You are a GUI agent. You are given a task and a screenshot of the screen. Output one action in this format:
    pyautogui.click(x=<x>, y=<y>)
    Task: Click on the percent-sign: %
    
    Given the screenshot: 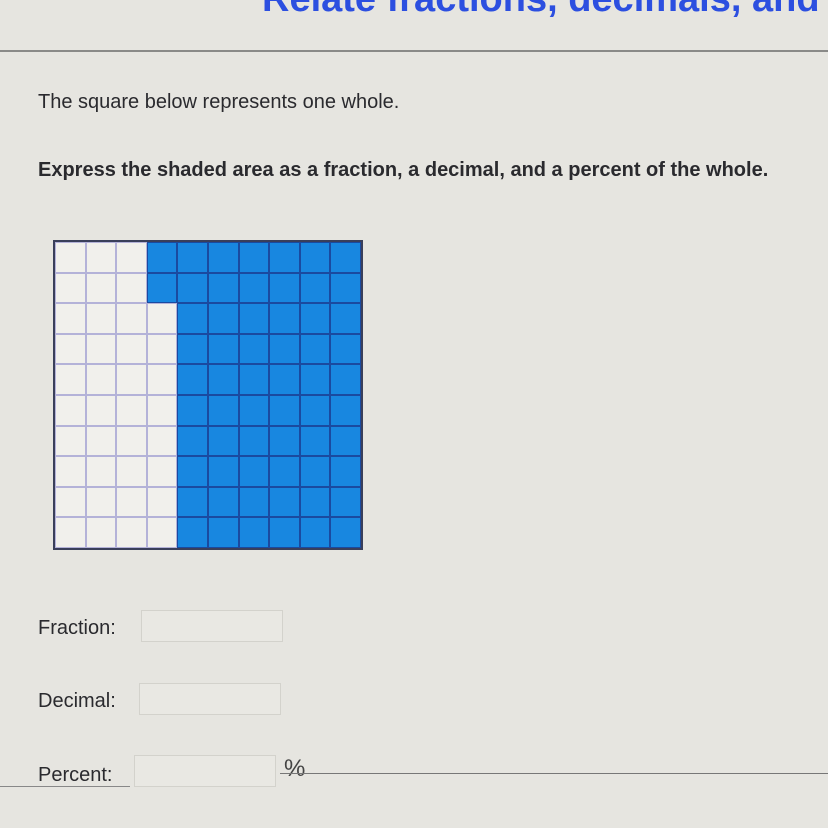 What is the action you would take?
    pyautogui.click(x=295, y=768)
    